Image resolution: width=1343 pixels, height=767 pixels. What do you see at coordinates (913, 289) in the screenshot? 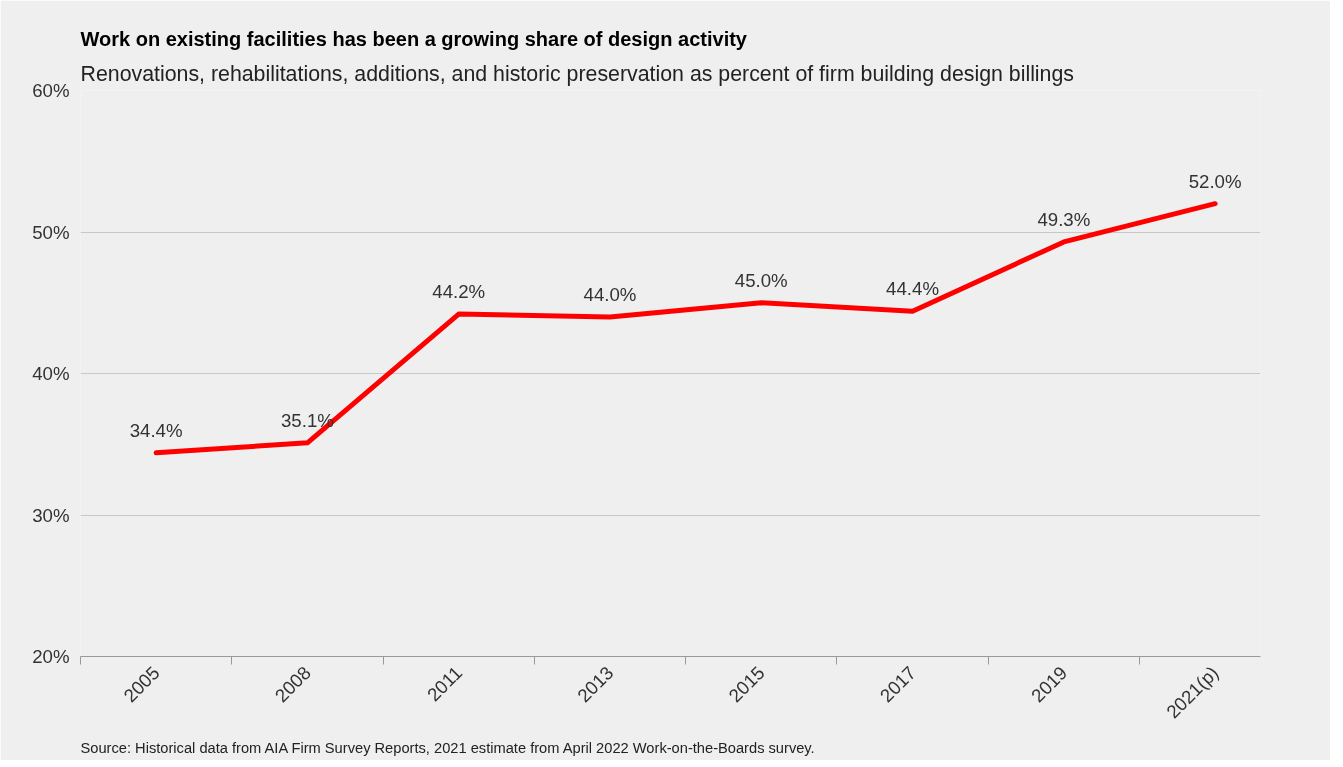
I see `data-label: 44.4%` at bounding box center [913, 289].